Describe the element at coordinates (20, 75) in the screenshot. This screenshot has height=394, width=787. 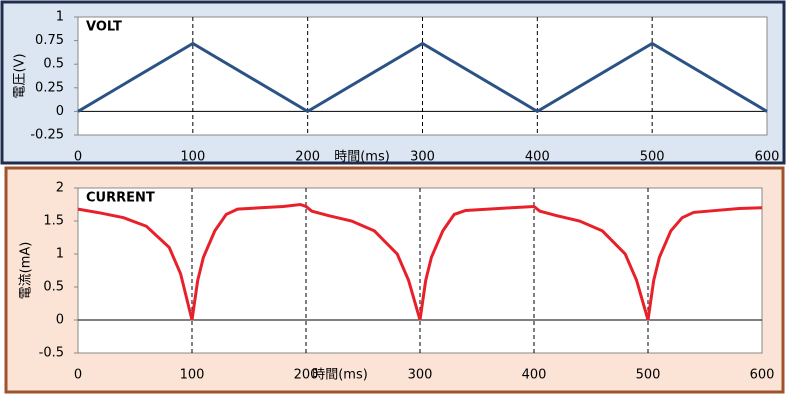
I see `y-axis-label: 電圧(V)` at that location.